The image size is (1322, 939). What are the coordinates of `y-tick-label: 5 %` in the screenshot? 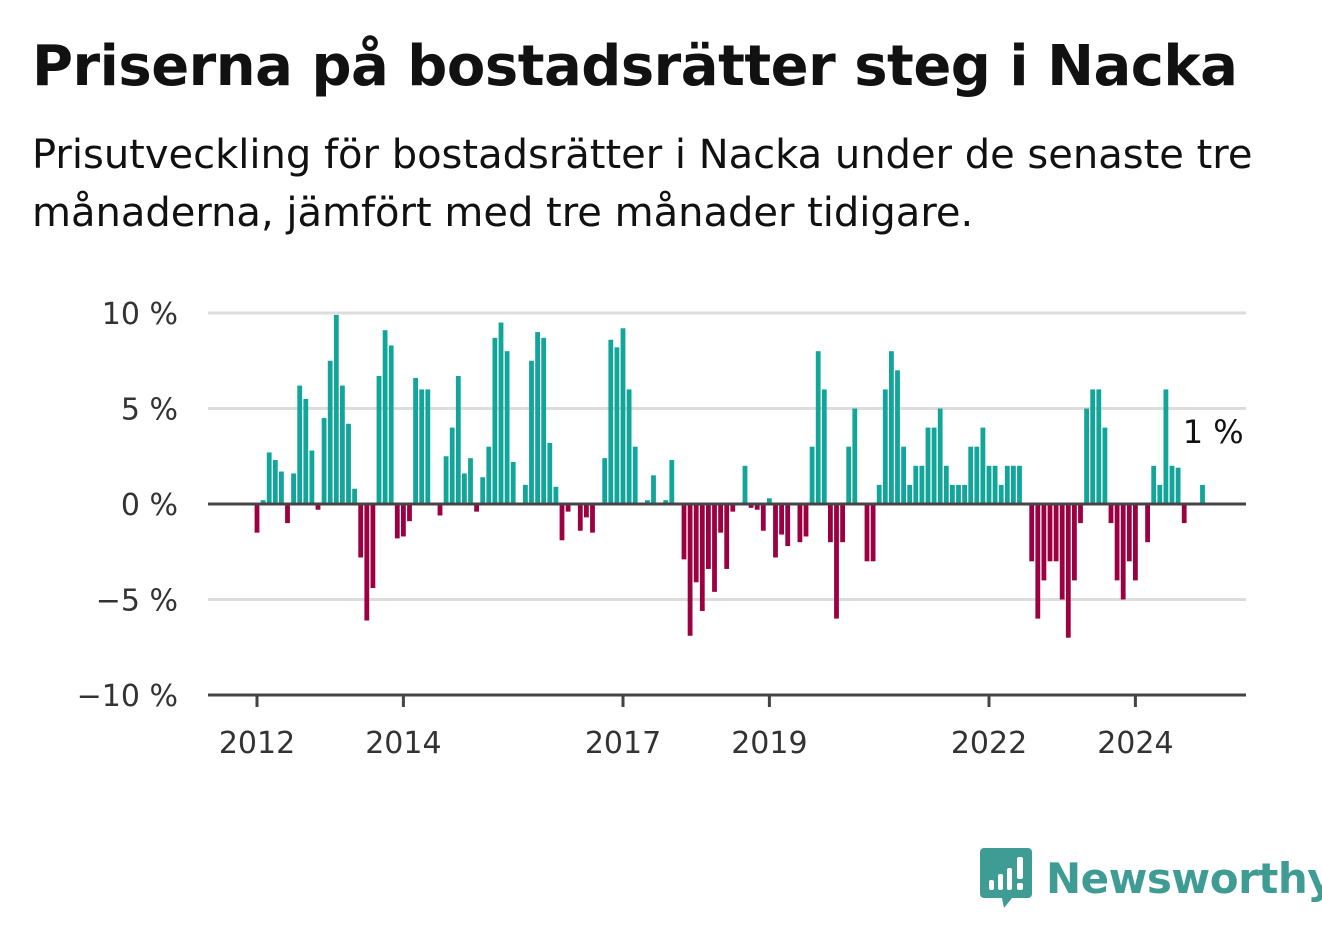 It's located at (149, 410).